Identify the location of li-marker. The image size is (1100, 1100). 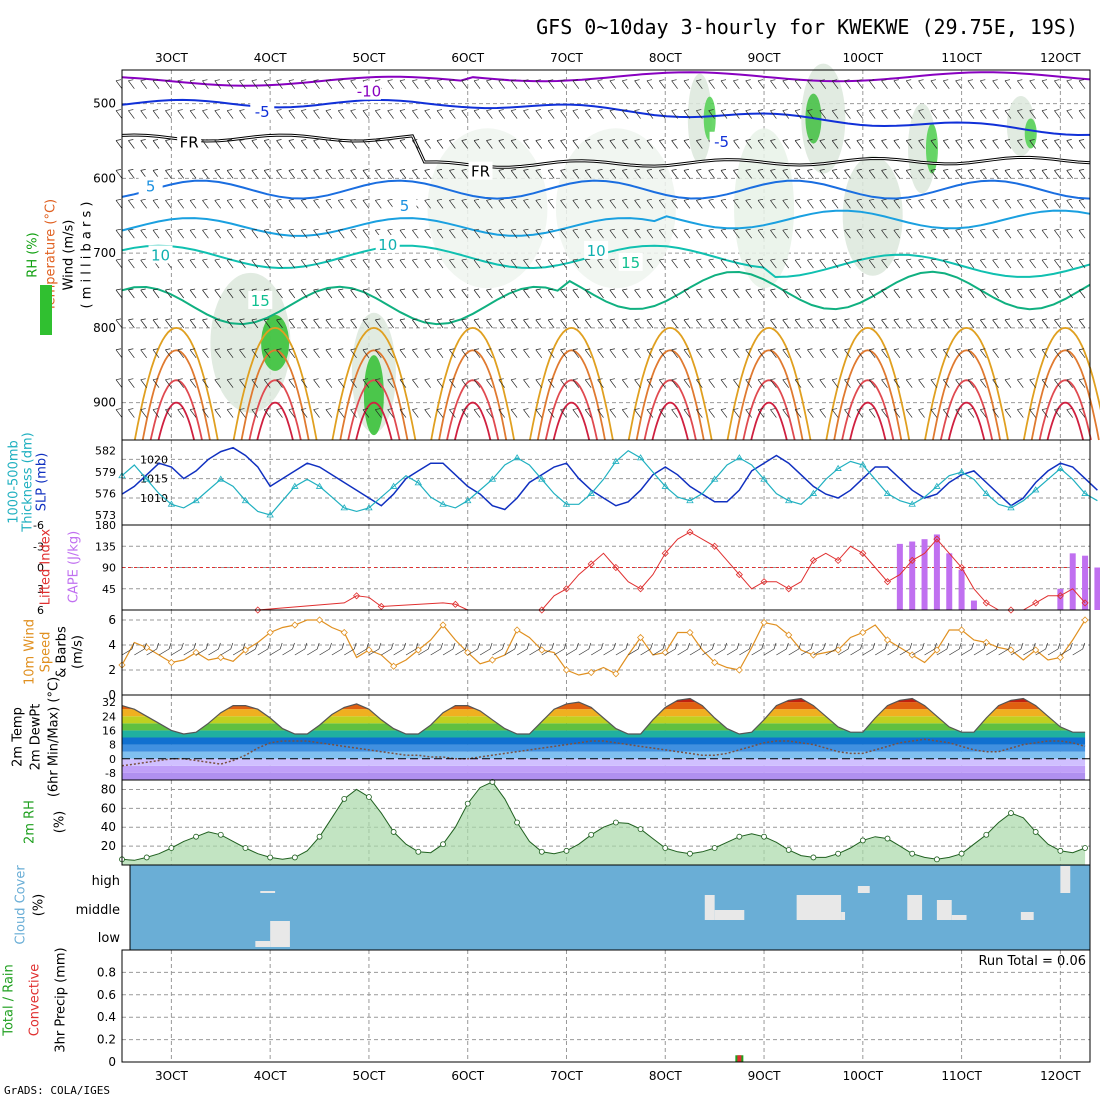
(455, 604).